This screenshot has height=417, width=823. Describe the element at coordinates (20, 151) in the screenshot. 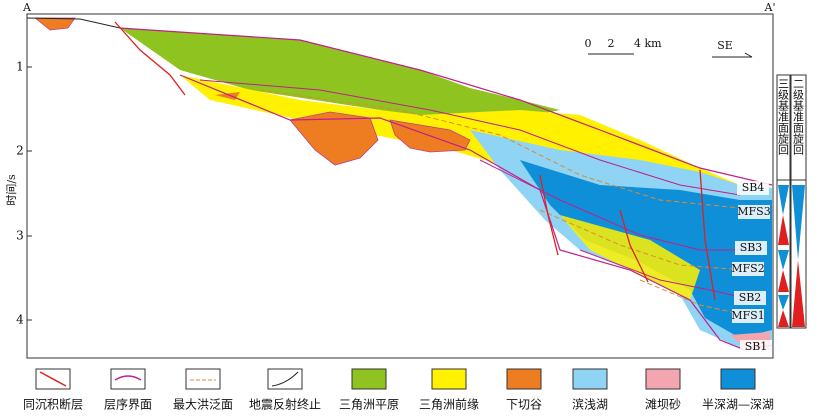

I see `y-tick-label: 2` at that location.